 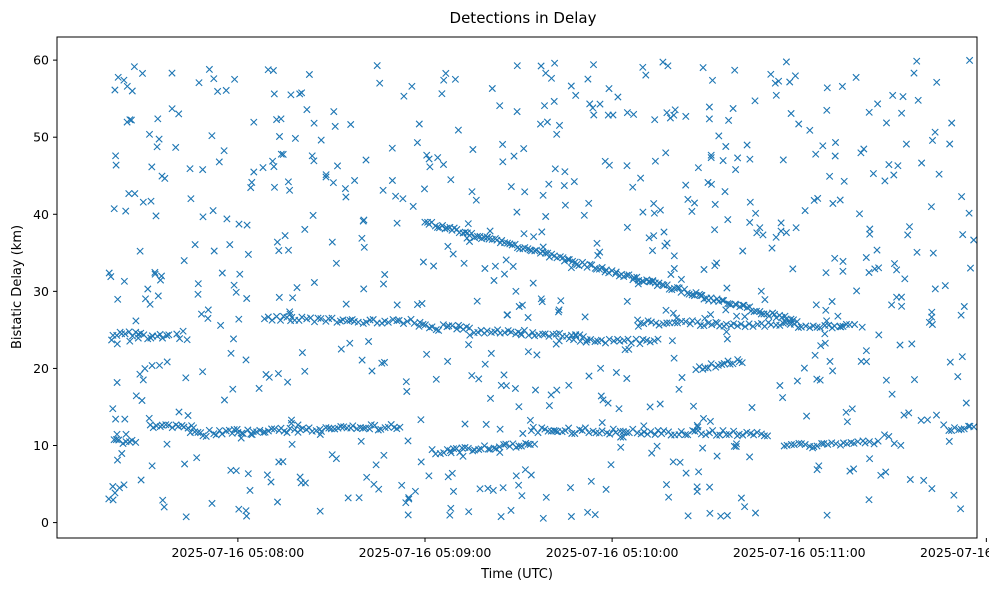 I want to click on x-tick-label: 2025-07-16 05:10:00, so click(x=612, y=552).